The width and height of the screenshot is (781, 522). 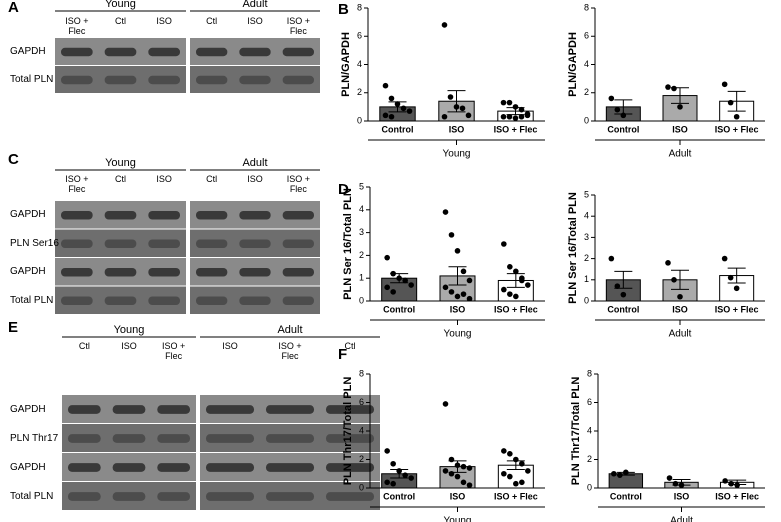 I want to click on group-label: Adult, so click(x=290, y=330).